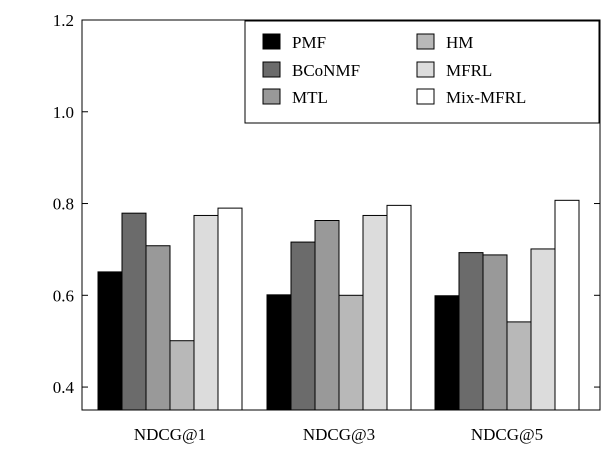 This screenshot has height=459, width=610. I want to click on y-tick-label: 0.8, so click(63, 204).